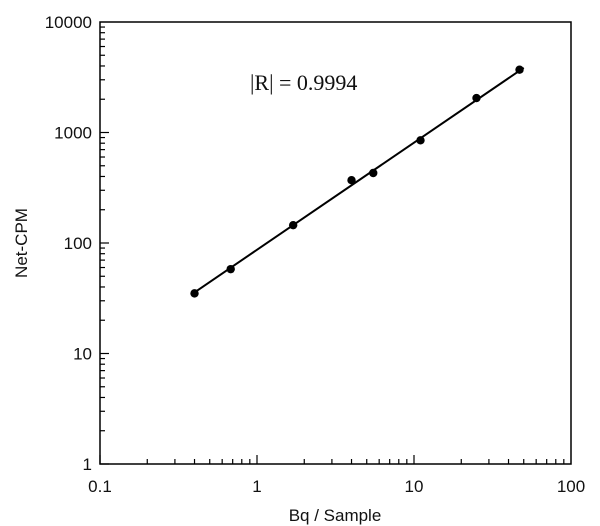  Describe the element at coordinates (73, 133) in the screenshot. I see `y-tick-label: 1000` at that location.